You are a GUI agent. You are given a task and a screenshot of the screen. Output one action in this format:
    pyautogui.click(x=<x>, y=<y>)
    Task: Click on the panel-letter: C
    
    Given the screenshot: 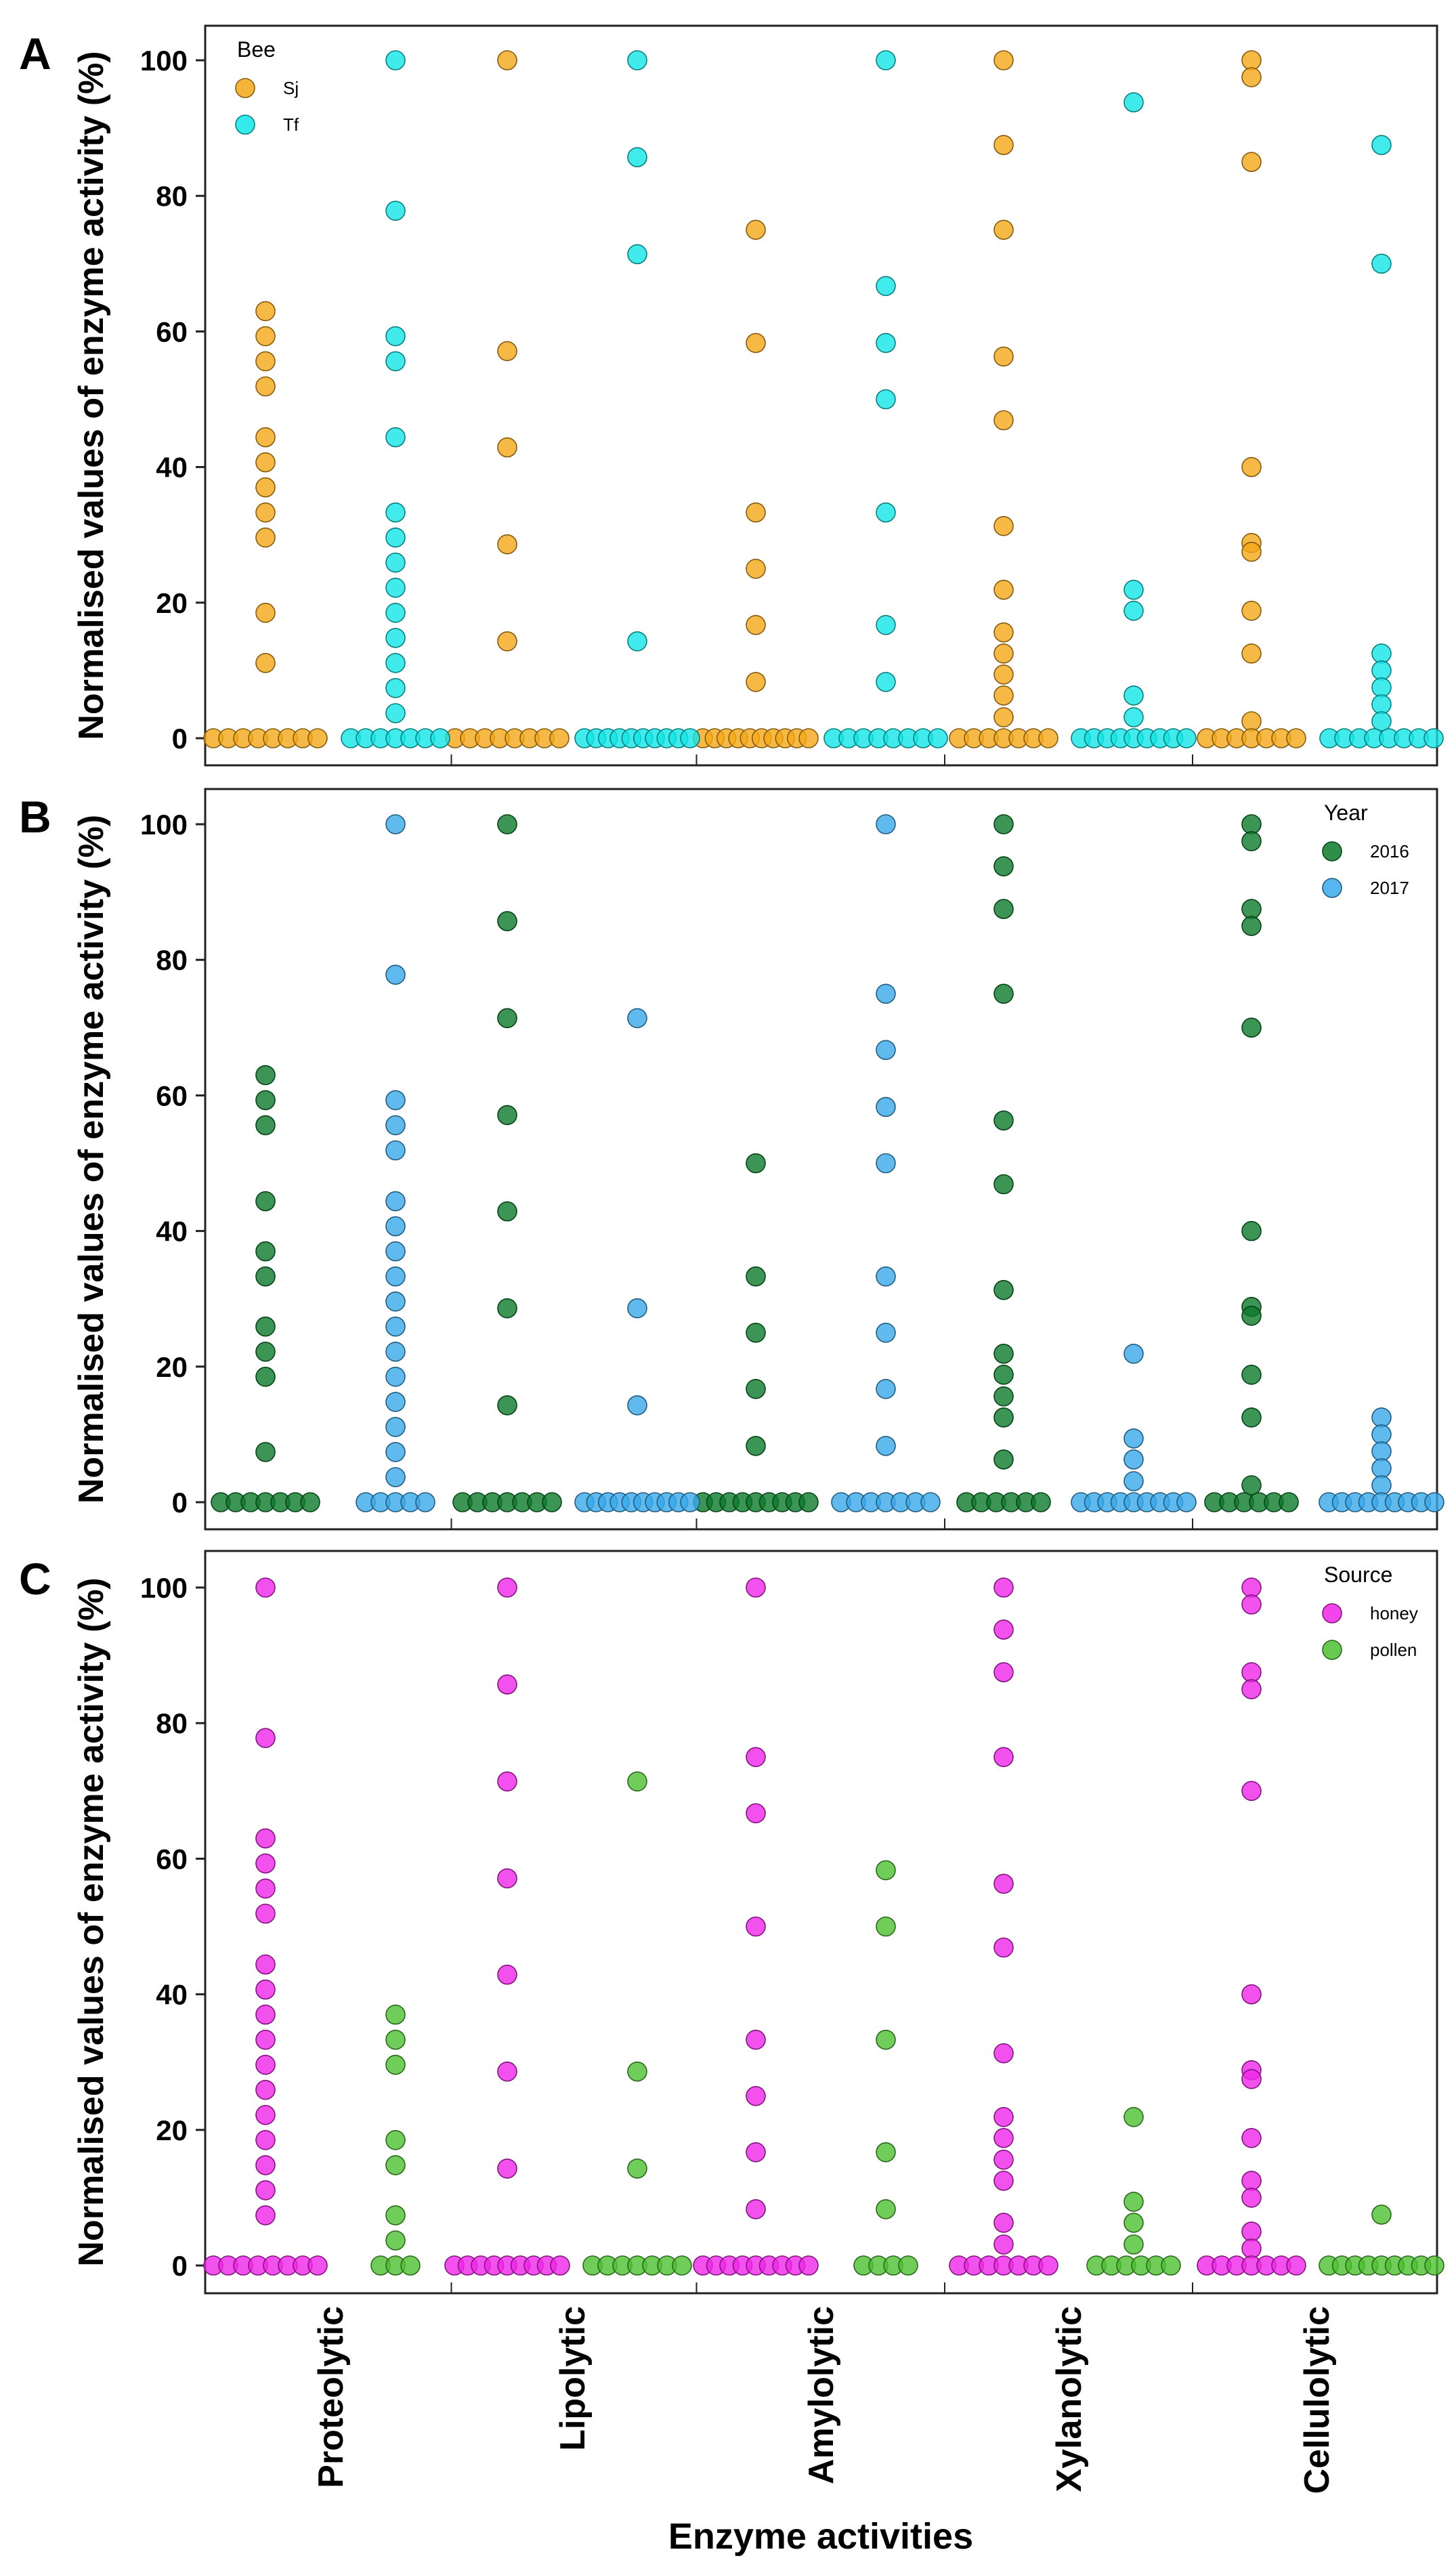 What is the action you would take?
    pyautogui.click(x=35, y=1579)
    